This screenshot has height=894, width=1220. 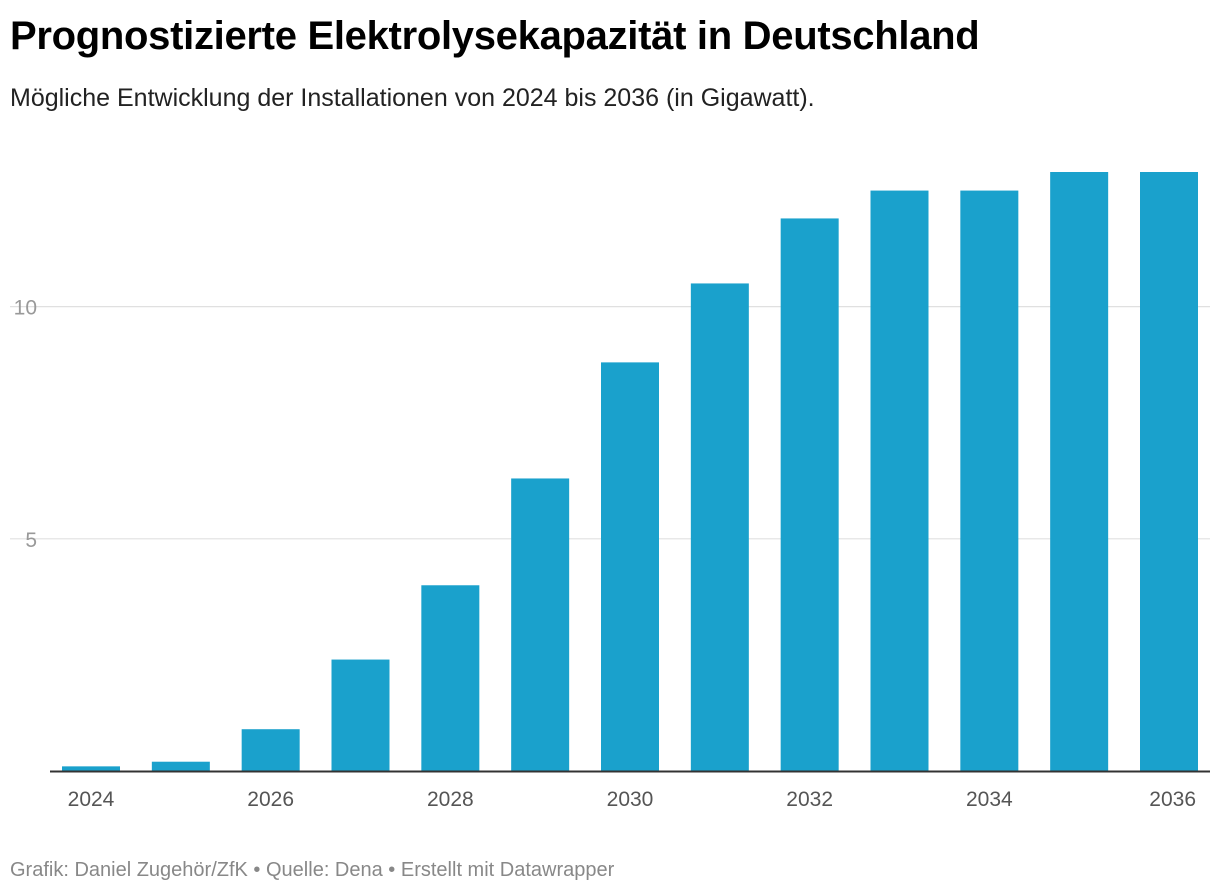 What do you see at coordinates (450, 799) in the screenshot?
I see `x-tick-label: 2028` at bounding box center [450, 799].